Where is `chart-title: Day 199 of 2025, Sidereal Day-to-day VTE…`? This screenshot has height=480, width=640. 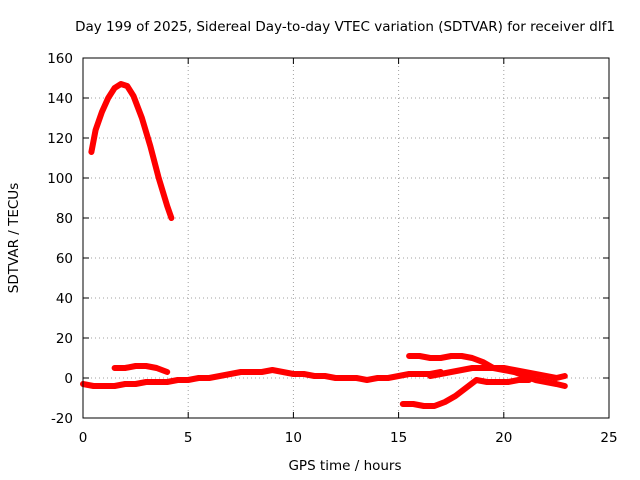
chart-title: Day 199 of 2025, Sidereal Day-to-day VTE… is located at coordinates (345, 27).